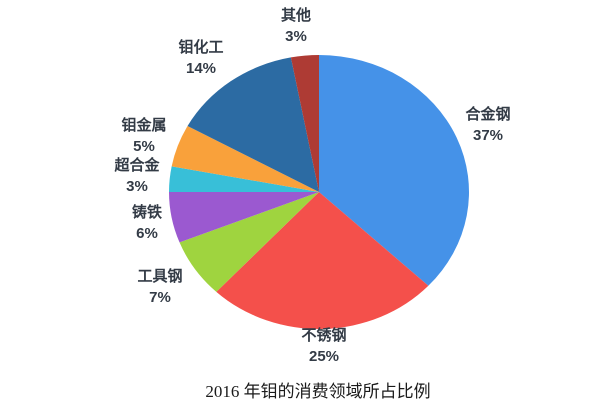 This screenshot has height=408, width=603. What do you see at coordinates (244, 179) in the screenshot?
I see `pie-slice-superalloy` at bounding box center [244, 179].